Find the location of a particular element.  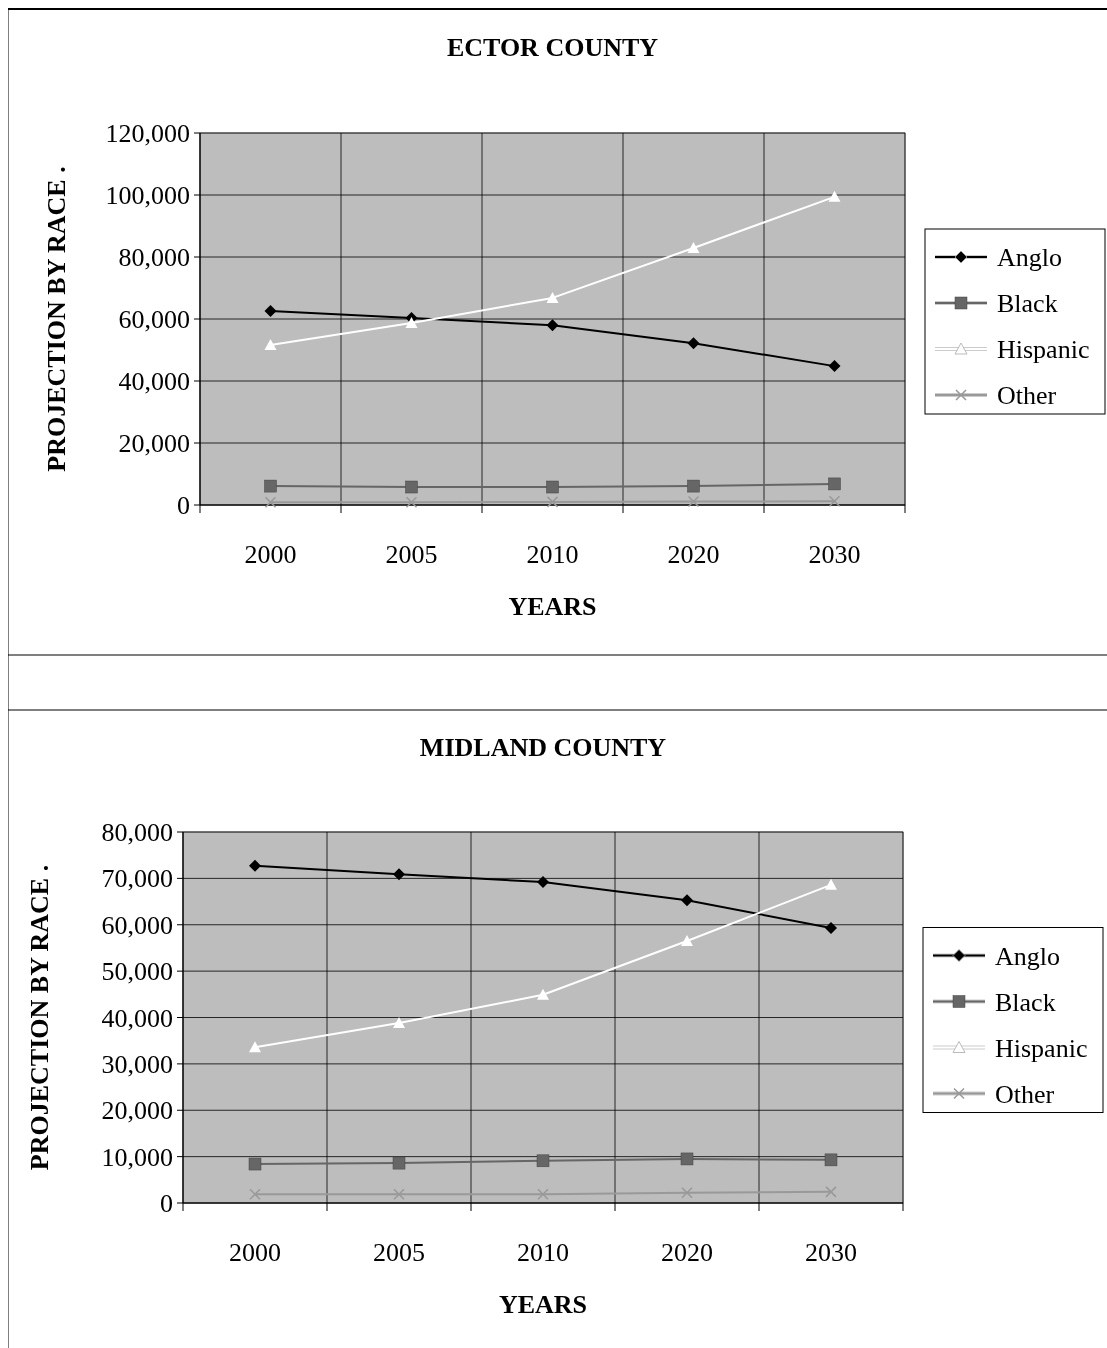

y-tick-label: 100,000 is located at coordinates (147, 196).